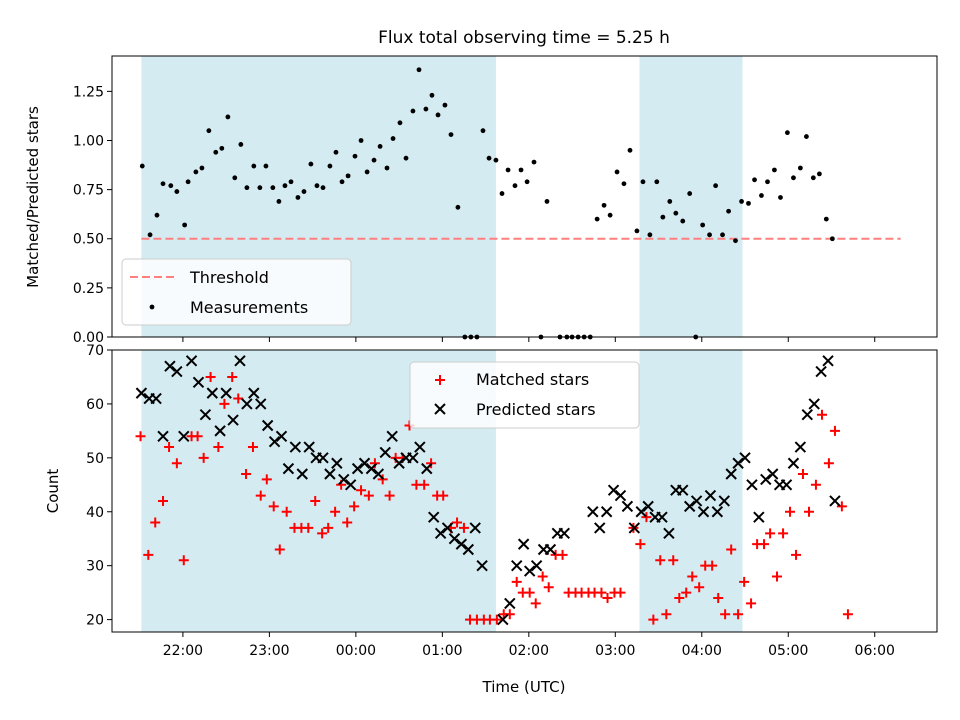  What do you see at coordinates (33, 197) in the screenshot?
I see `top-y-axis-label: Matched/Predicted stars` at bounding box center [33, 197].